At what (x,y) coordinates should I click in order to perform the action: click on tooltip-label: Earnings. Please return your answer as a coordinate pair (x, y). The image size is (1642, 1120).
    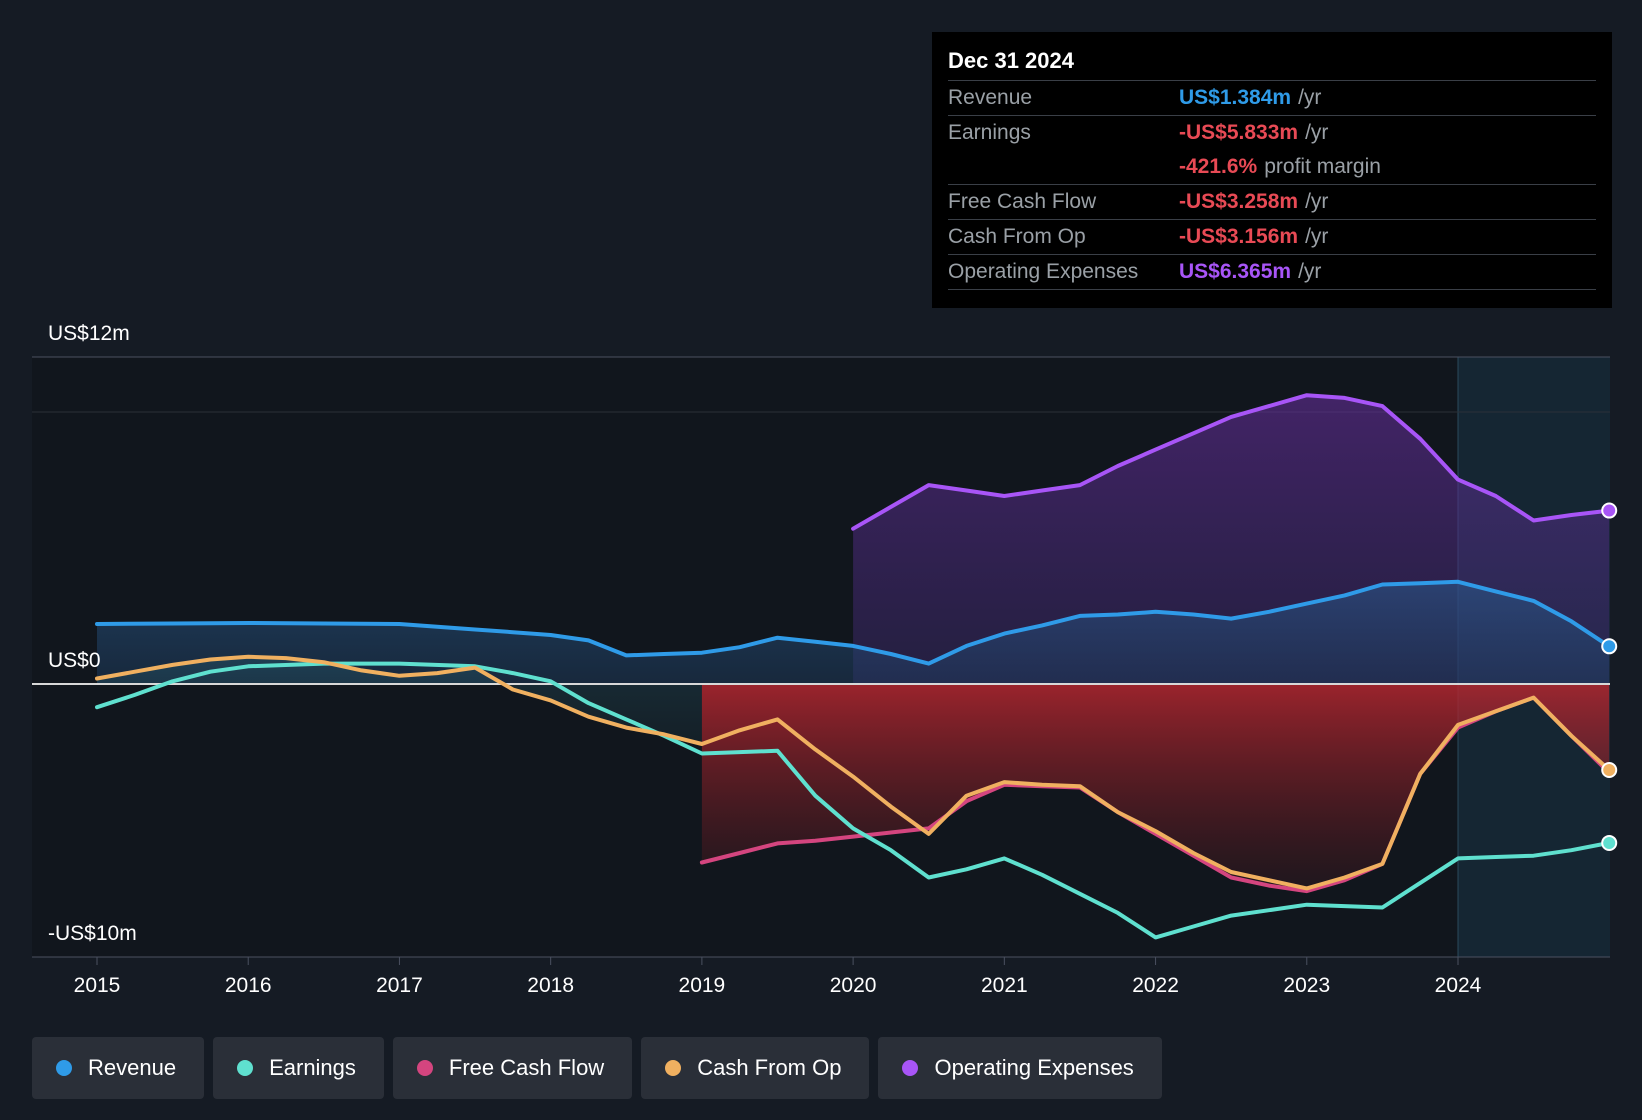
    Looking at the image, I should click on (989, 132).